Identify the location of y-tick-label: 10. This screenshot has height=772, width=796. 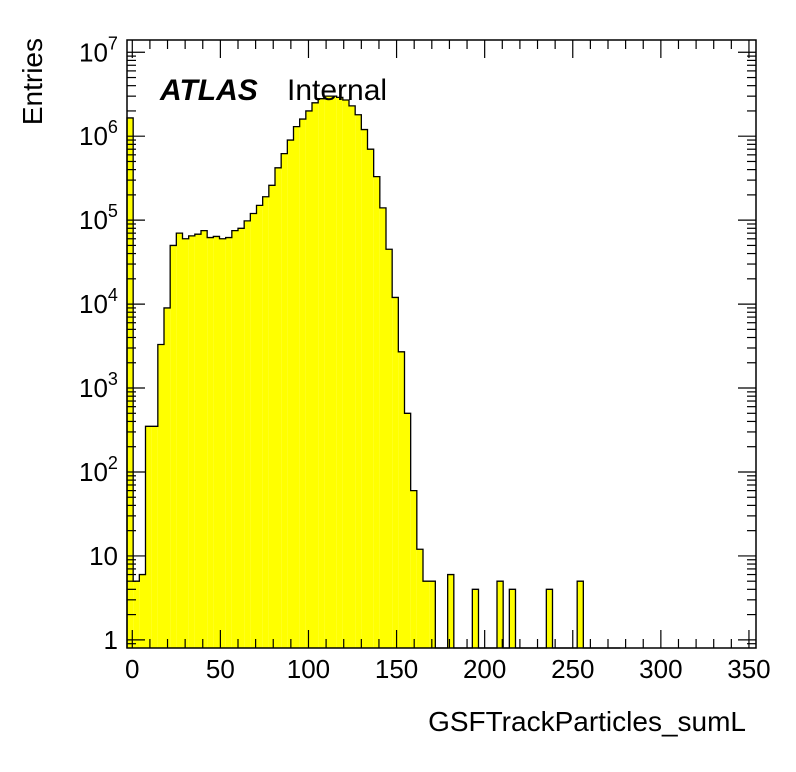
(103, 556).